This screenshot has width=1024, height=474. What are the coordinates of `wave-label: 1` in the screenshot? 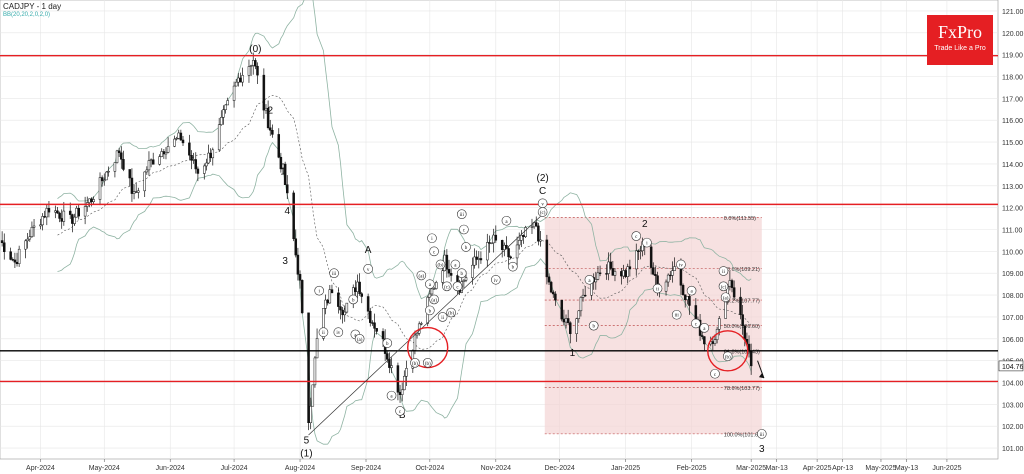 It's located at (283, 171).